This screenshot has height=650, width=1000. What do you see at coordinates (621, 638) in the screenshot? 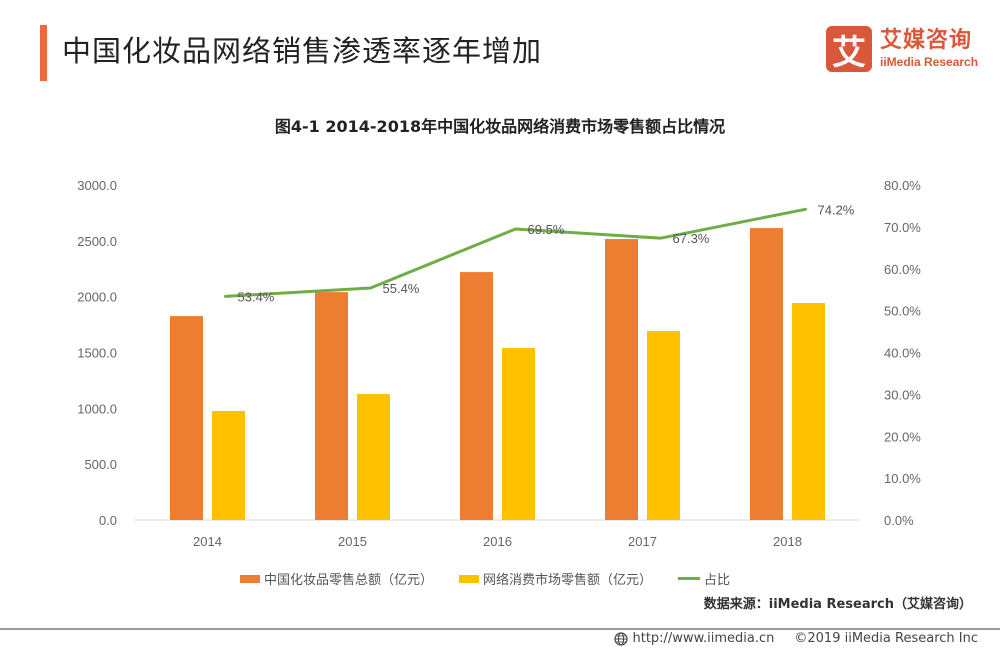
I see `globe-icon` at bounding box center [621, 638].